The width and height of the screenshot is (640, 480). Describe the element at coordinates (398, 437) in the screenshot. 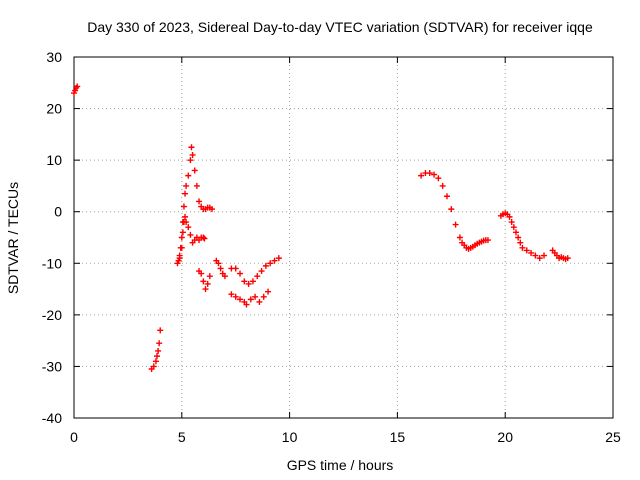

I see `x-tick-label: 15` at that location.